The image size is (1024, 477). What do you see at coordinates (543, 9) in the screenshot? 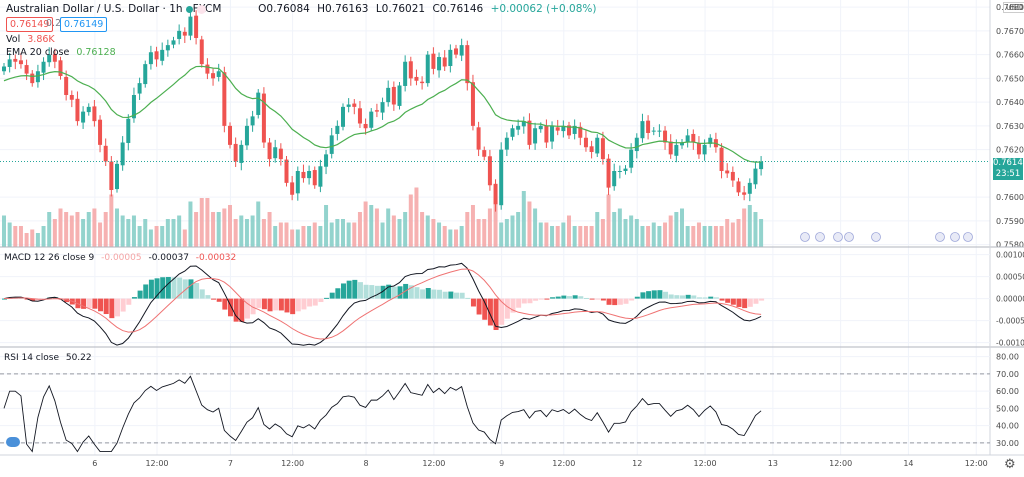
I see `change-value: +0.00062 (+0.08%)` at bounding box center [543, 9].